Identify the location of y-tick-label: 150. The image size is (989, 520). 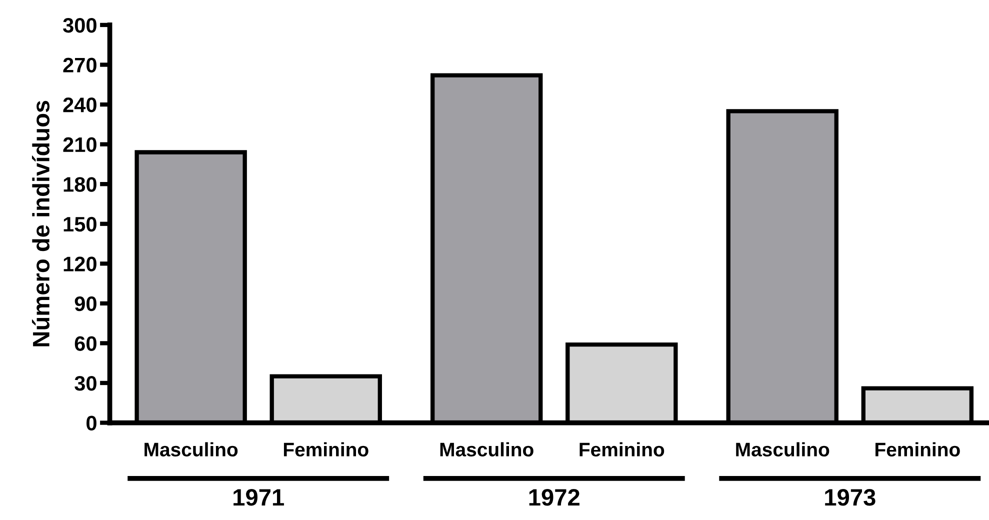
(80, 224).